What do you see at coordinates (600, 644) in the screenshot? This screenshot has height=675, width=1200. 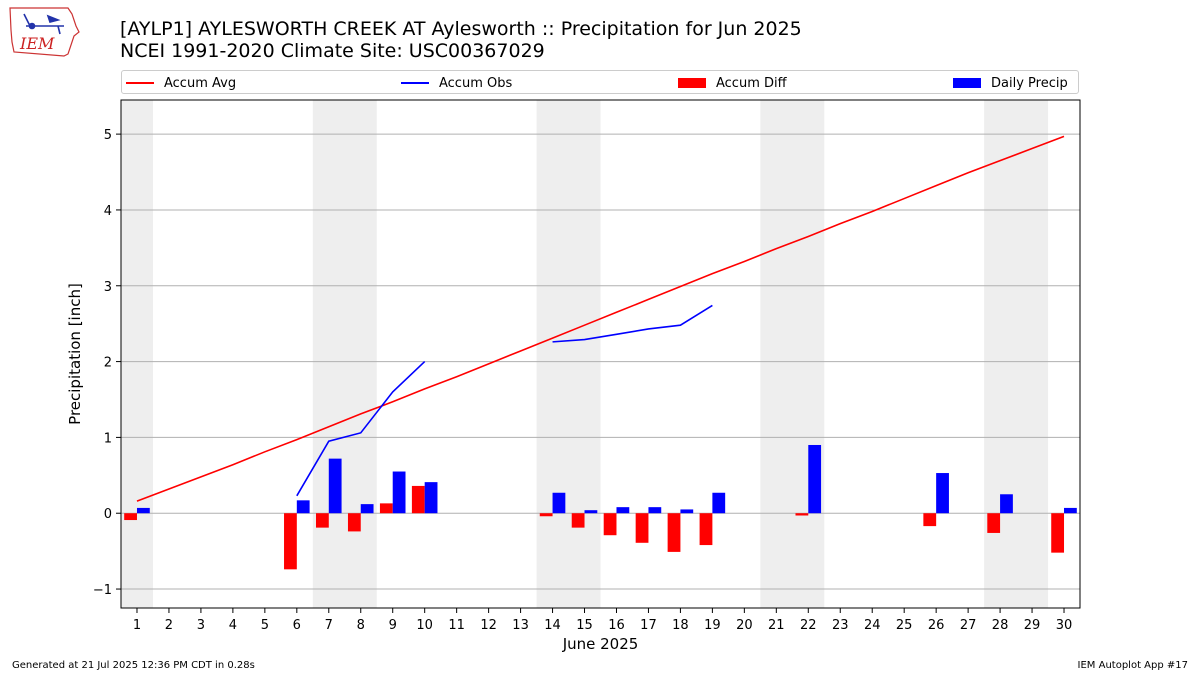 I see `x-axis-label: June 2025` at bounding box center [600, 644].